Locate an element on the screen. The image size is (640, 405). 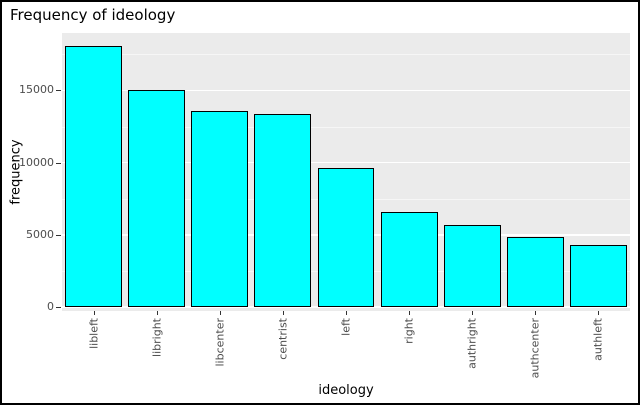
x-tick-label: centrist is located at coordinates (282, 341).